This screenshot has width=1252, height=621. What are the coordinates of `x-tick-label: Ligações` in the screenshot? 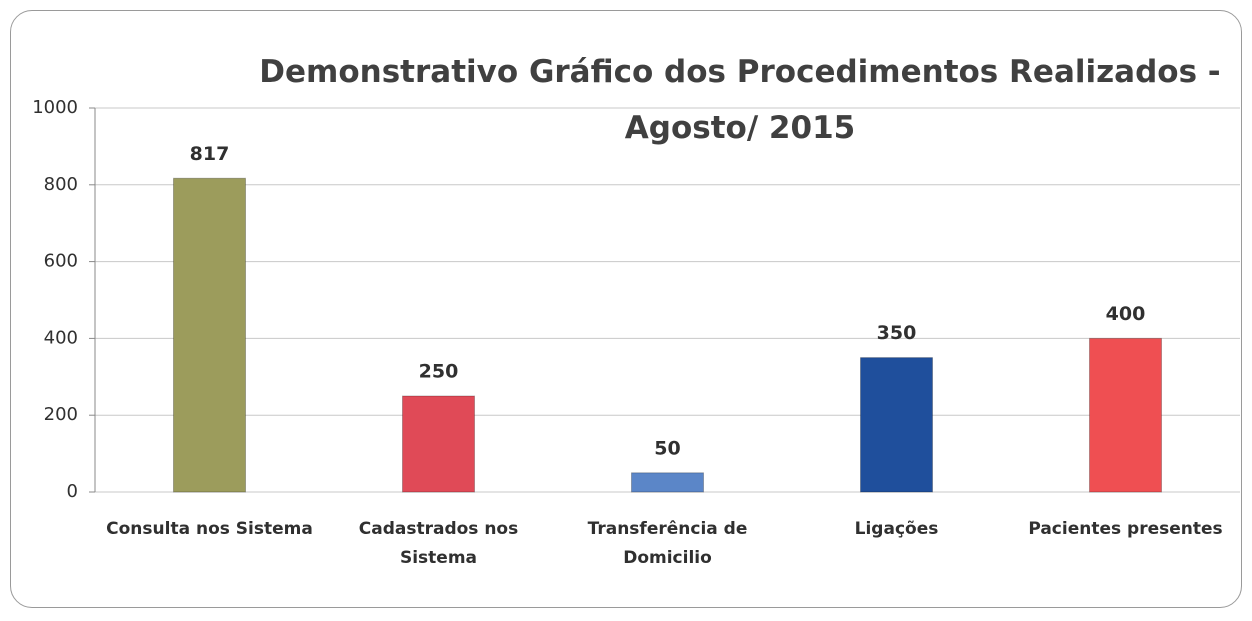 It's located at (896, 529).